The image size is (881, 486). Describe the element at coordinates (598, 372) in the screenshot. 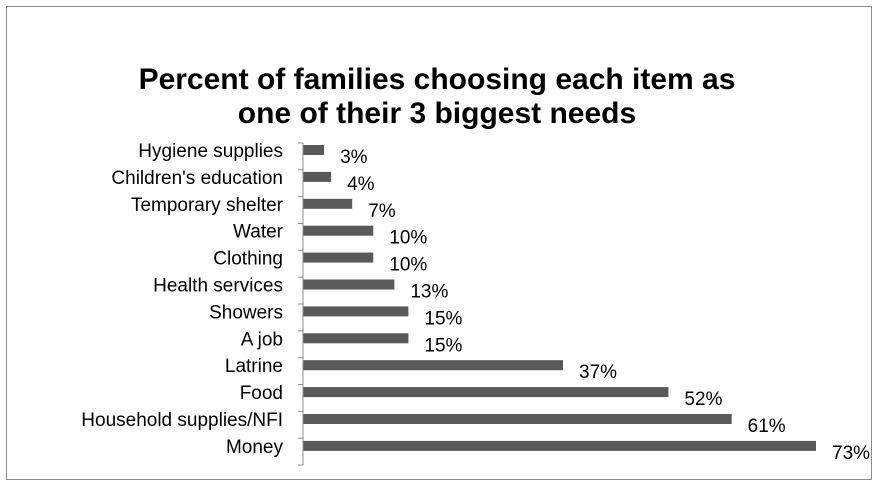

I see `data-label: 37%` at that location.